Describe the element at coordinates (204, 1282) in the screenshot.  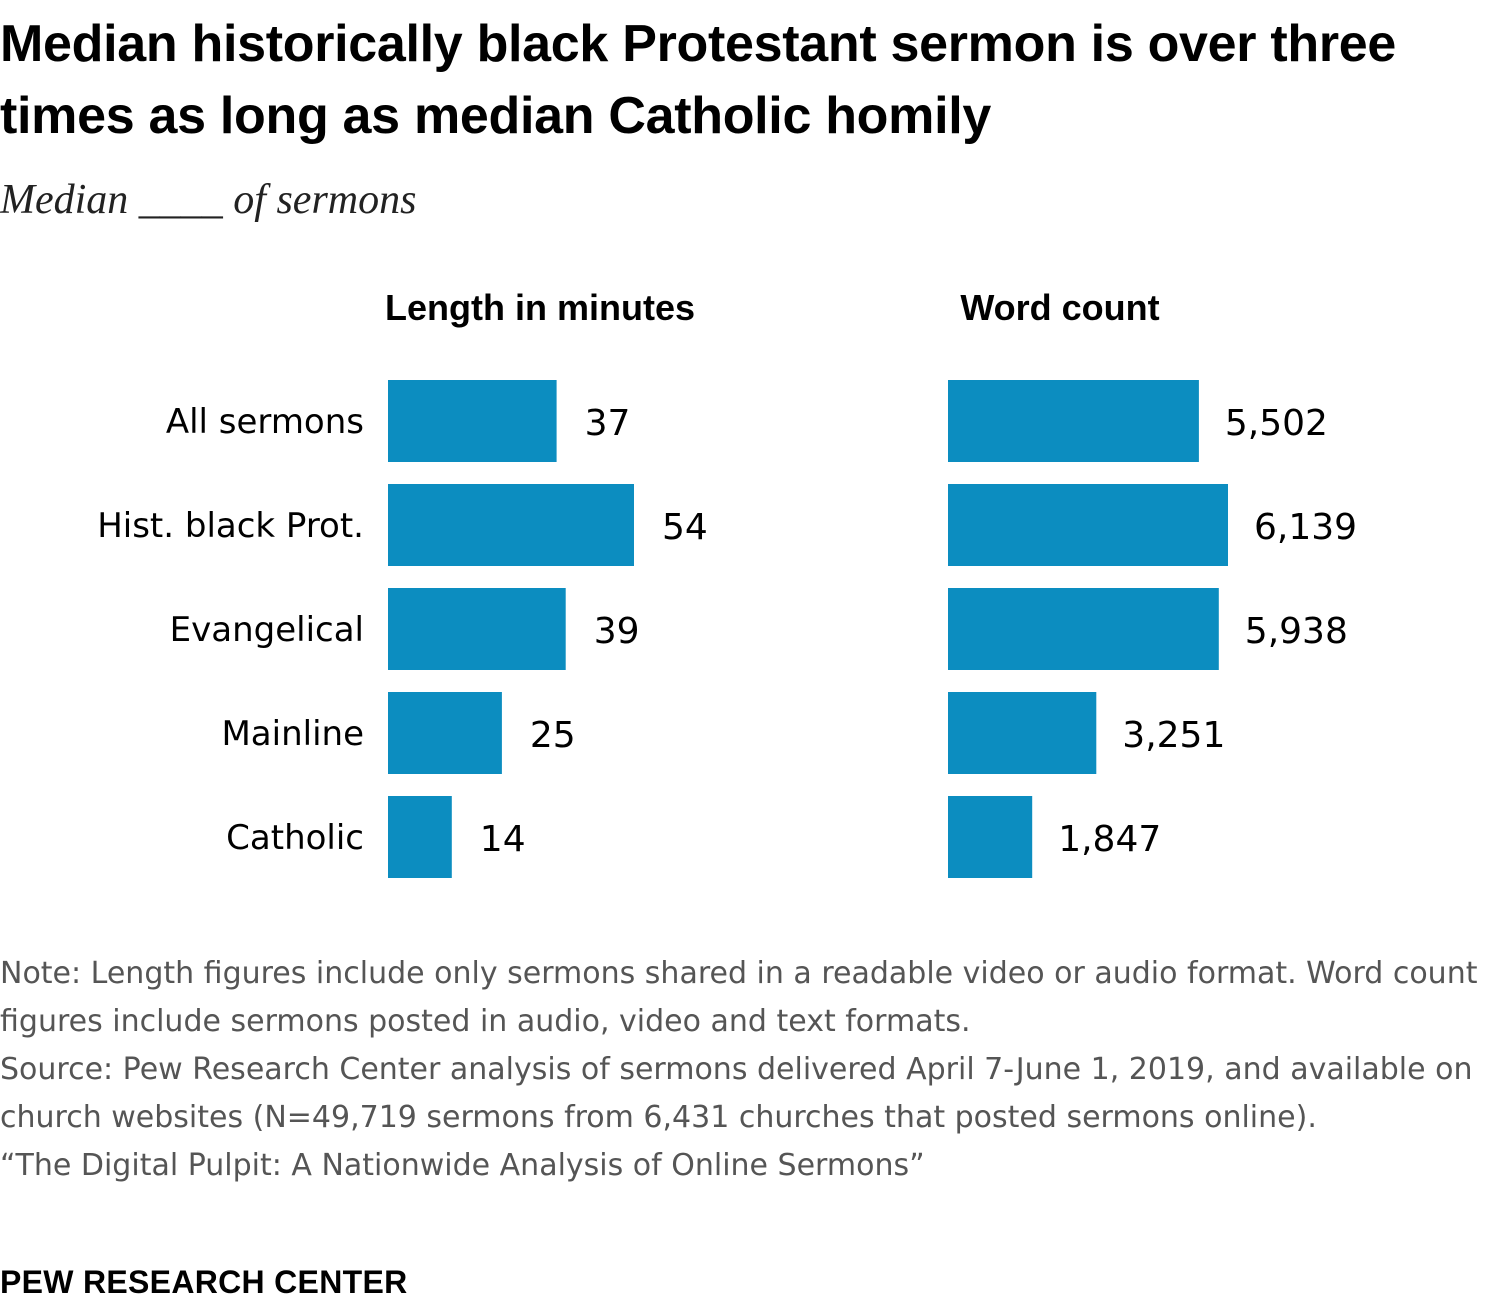
I see `pew-research-center-logo-text: PEW RESEARCH CENTER` at that location.